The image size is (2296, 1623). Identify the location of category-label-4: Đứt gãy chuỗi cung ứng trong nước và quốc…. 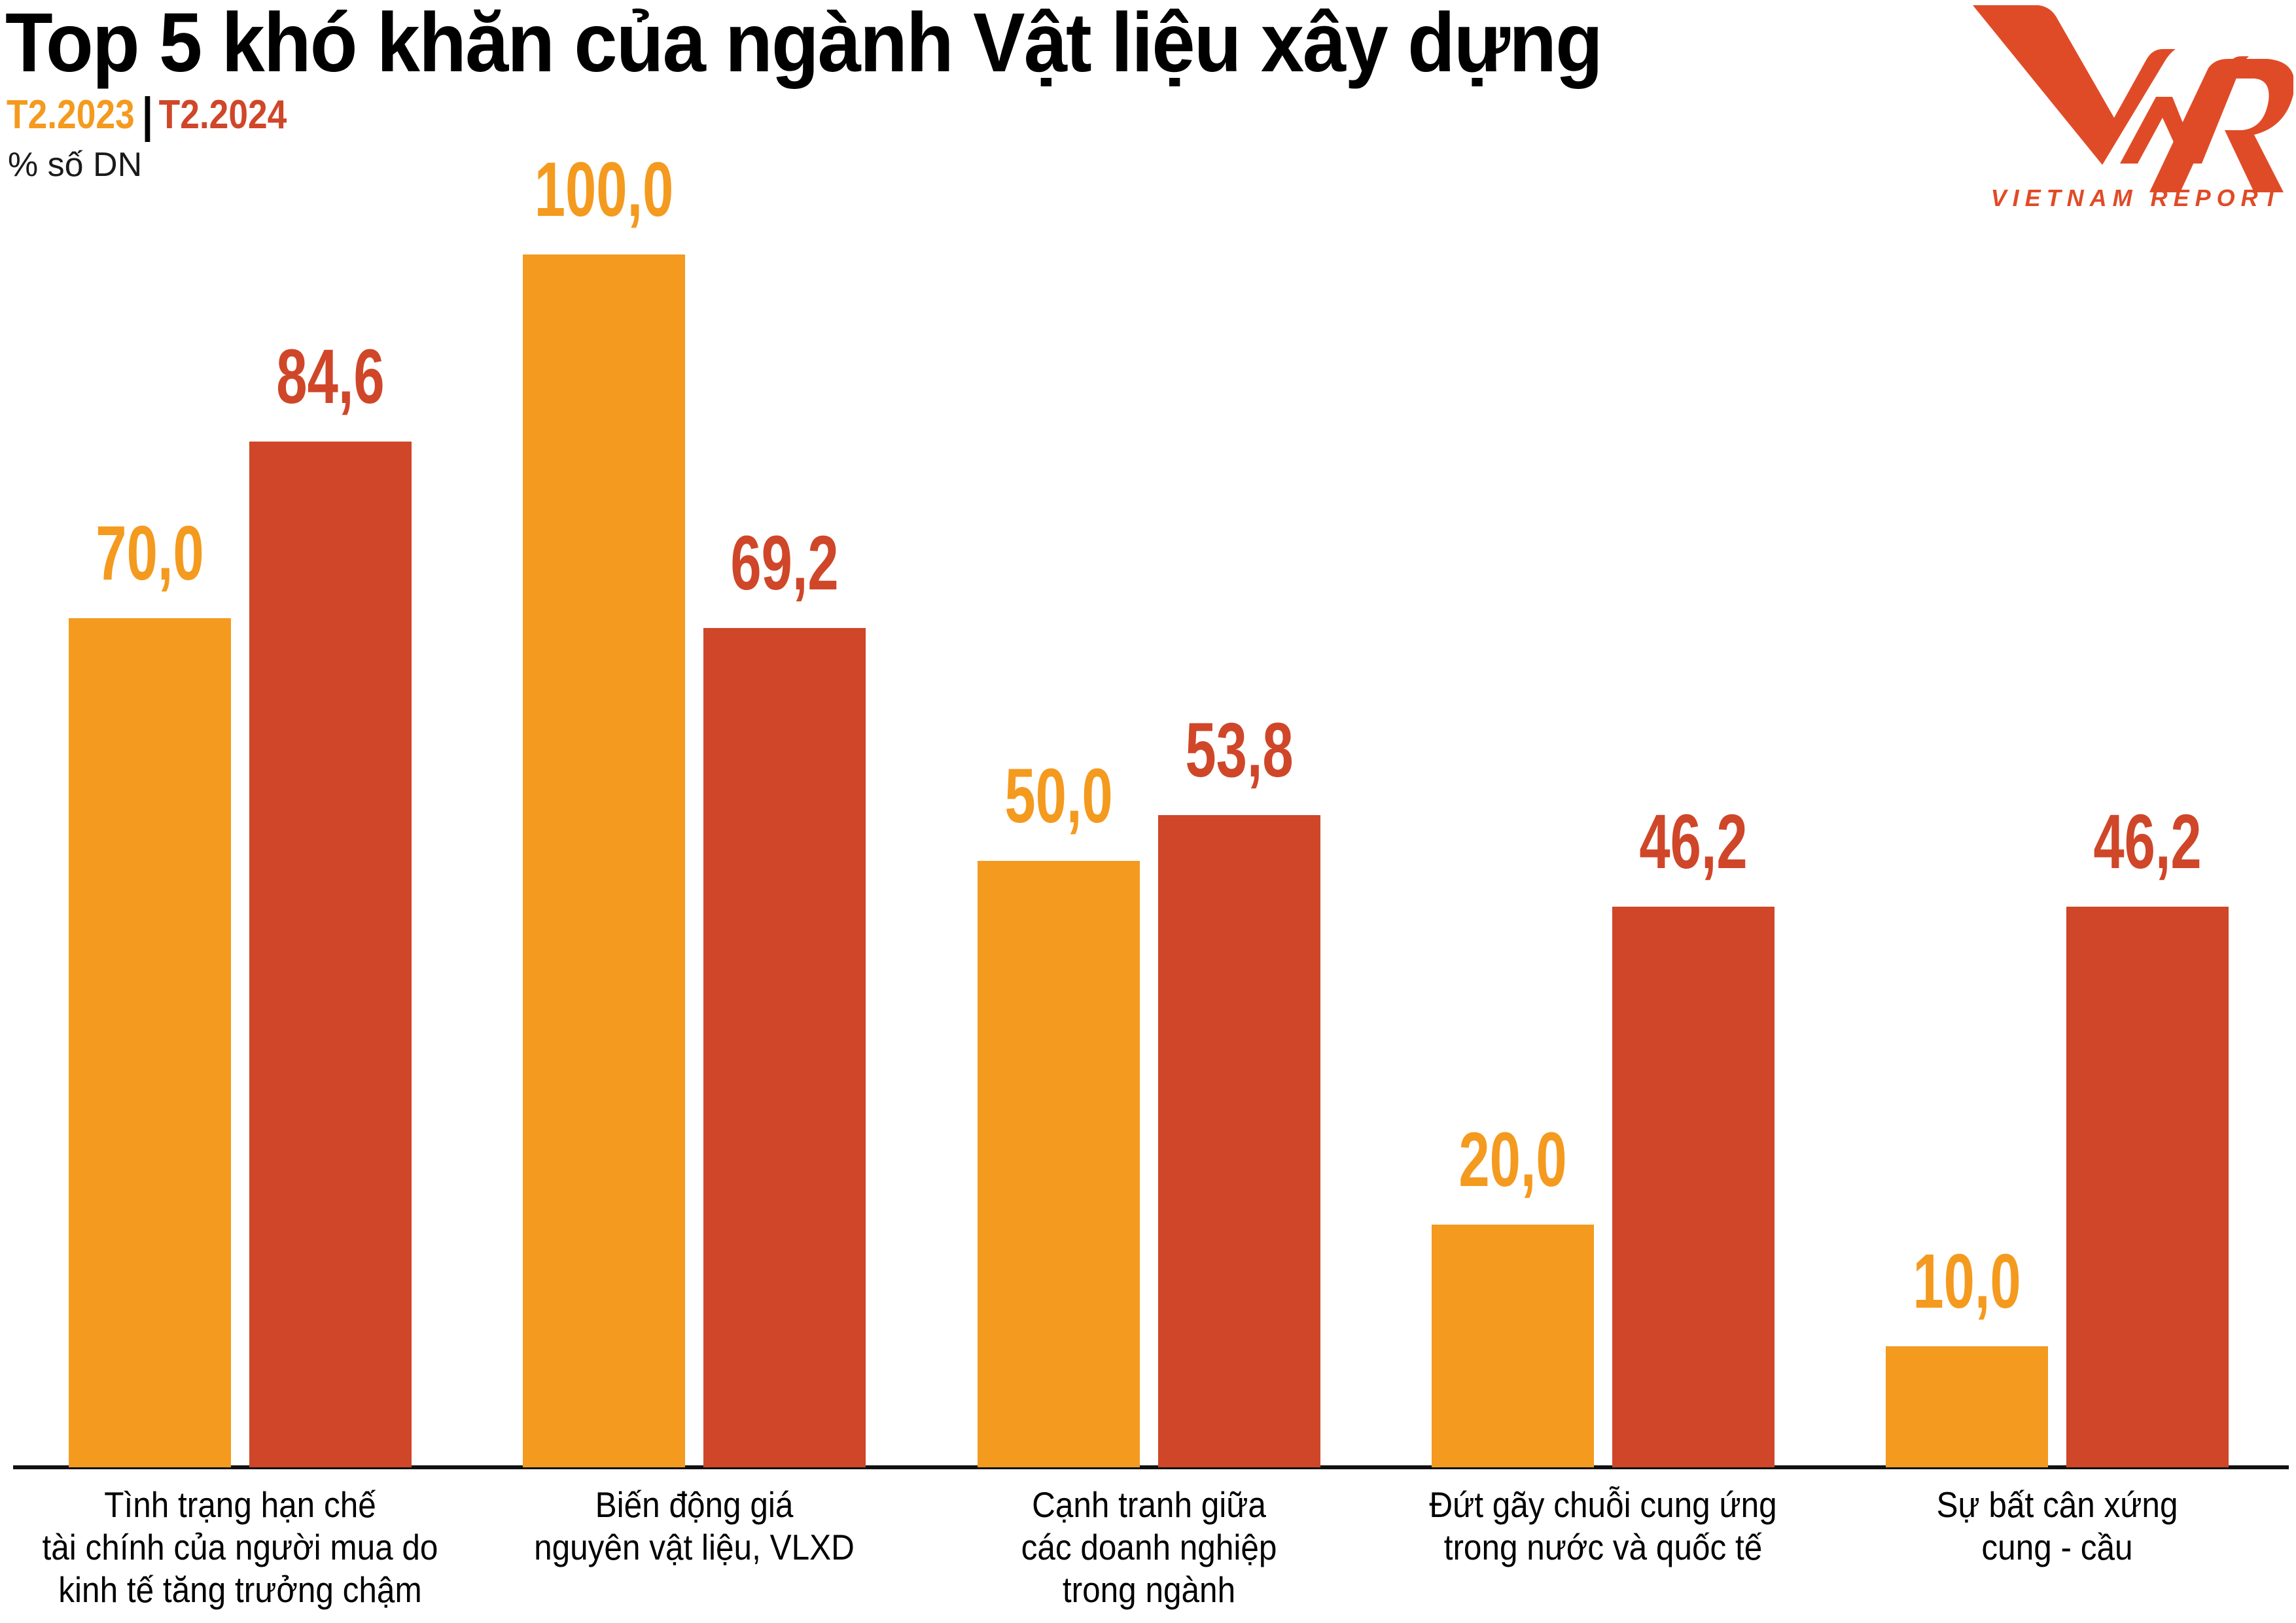
(1603, 1526).